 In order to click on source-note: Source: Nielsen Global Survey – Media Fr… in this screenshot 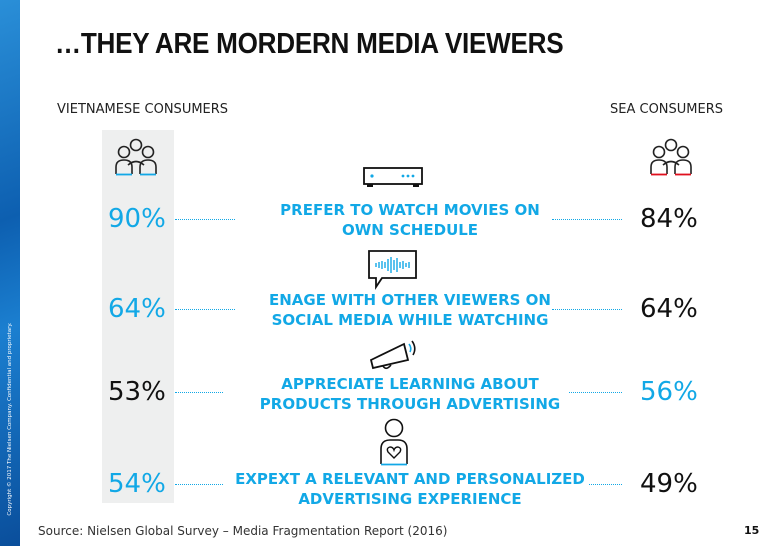, I will do `click(243, 531)`.